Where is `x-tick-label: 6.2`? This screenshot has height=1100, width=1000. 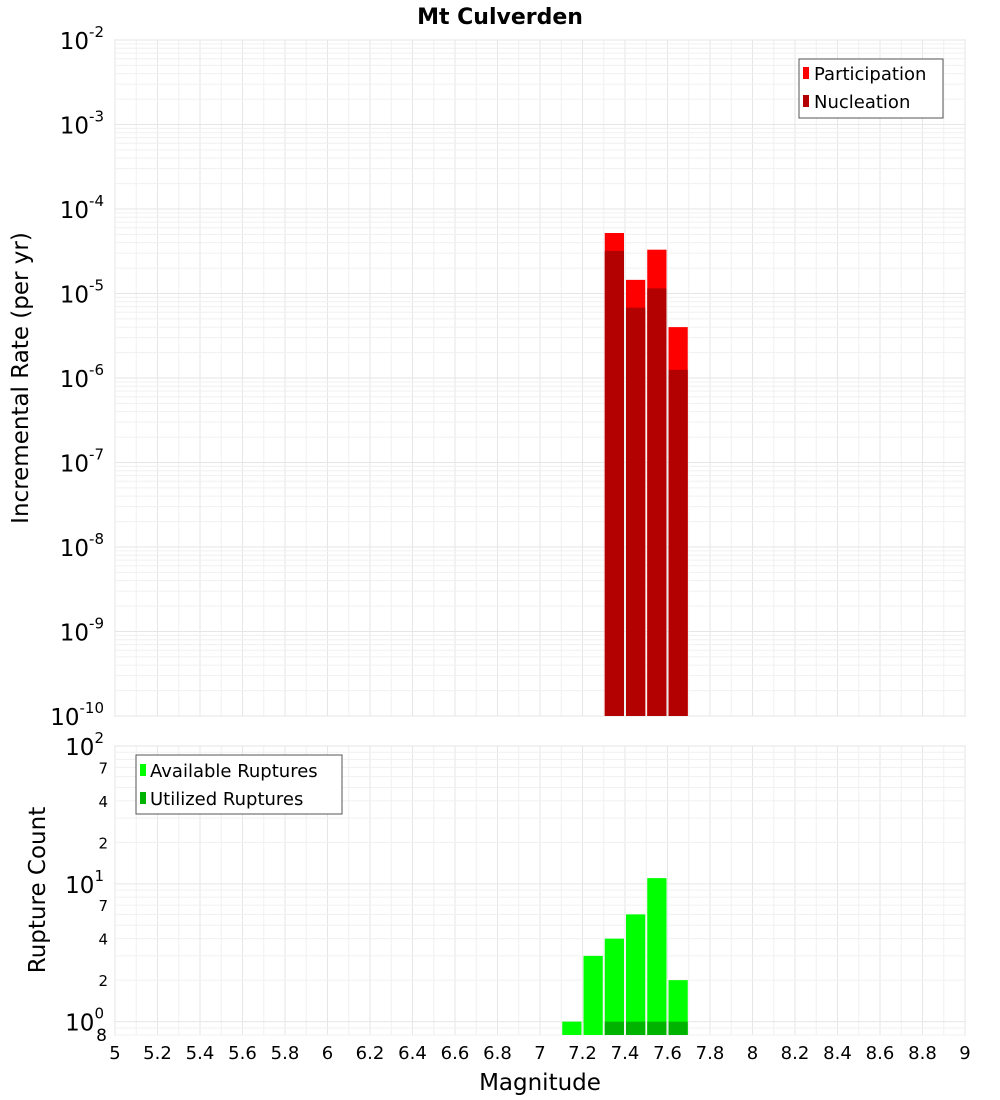 x-tick-label: 6.2 is located at coordinates (370, 1053).